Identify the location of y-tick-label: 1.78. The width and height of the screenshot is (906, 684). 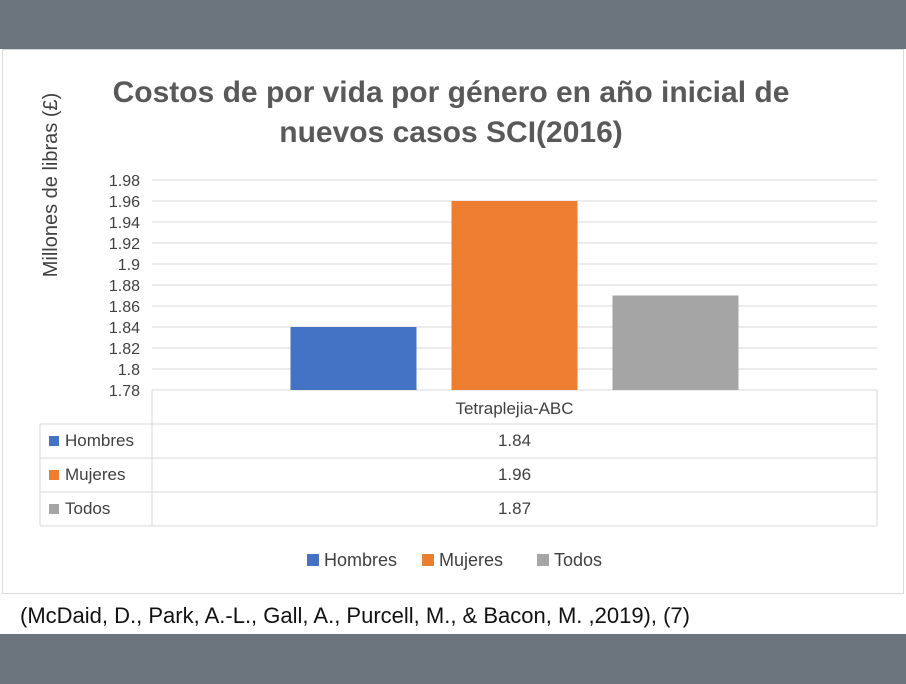
(124, 391).